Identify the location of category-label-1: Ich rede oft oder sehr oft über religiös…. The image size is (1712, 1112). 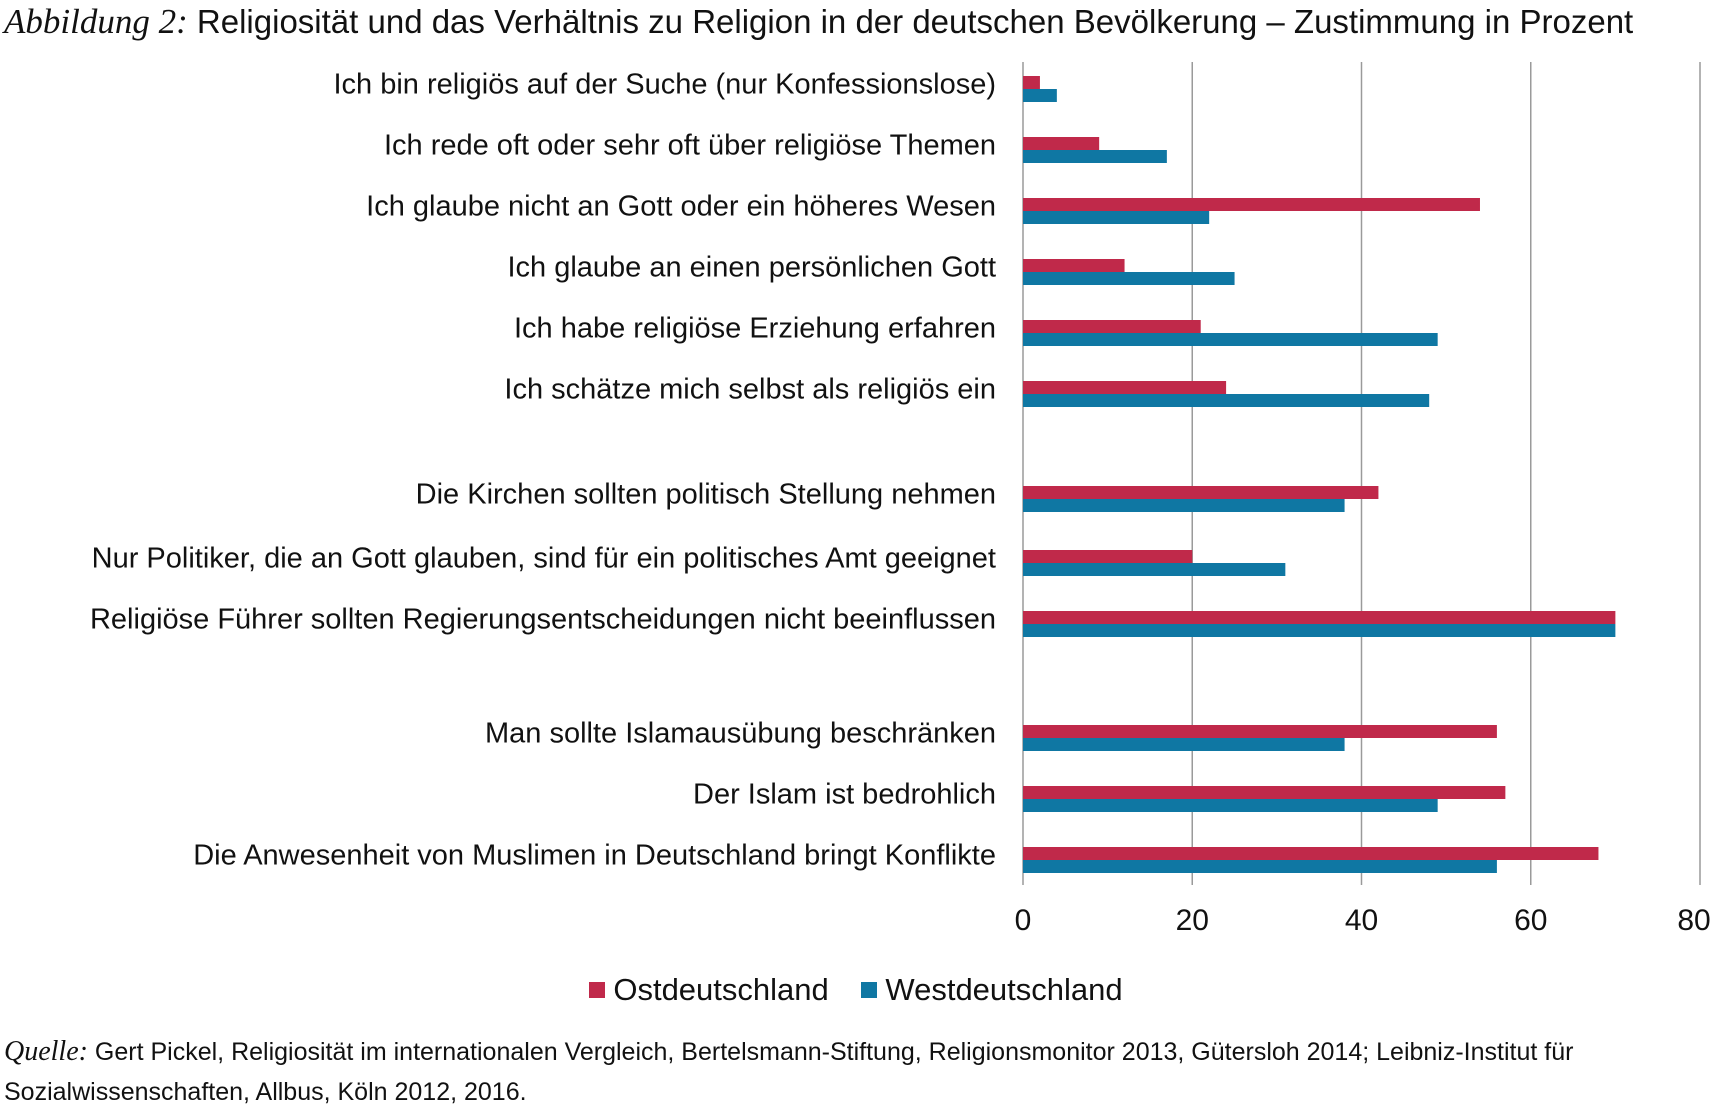
(690, 146).